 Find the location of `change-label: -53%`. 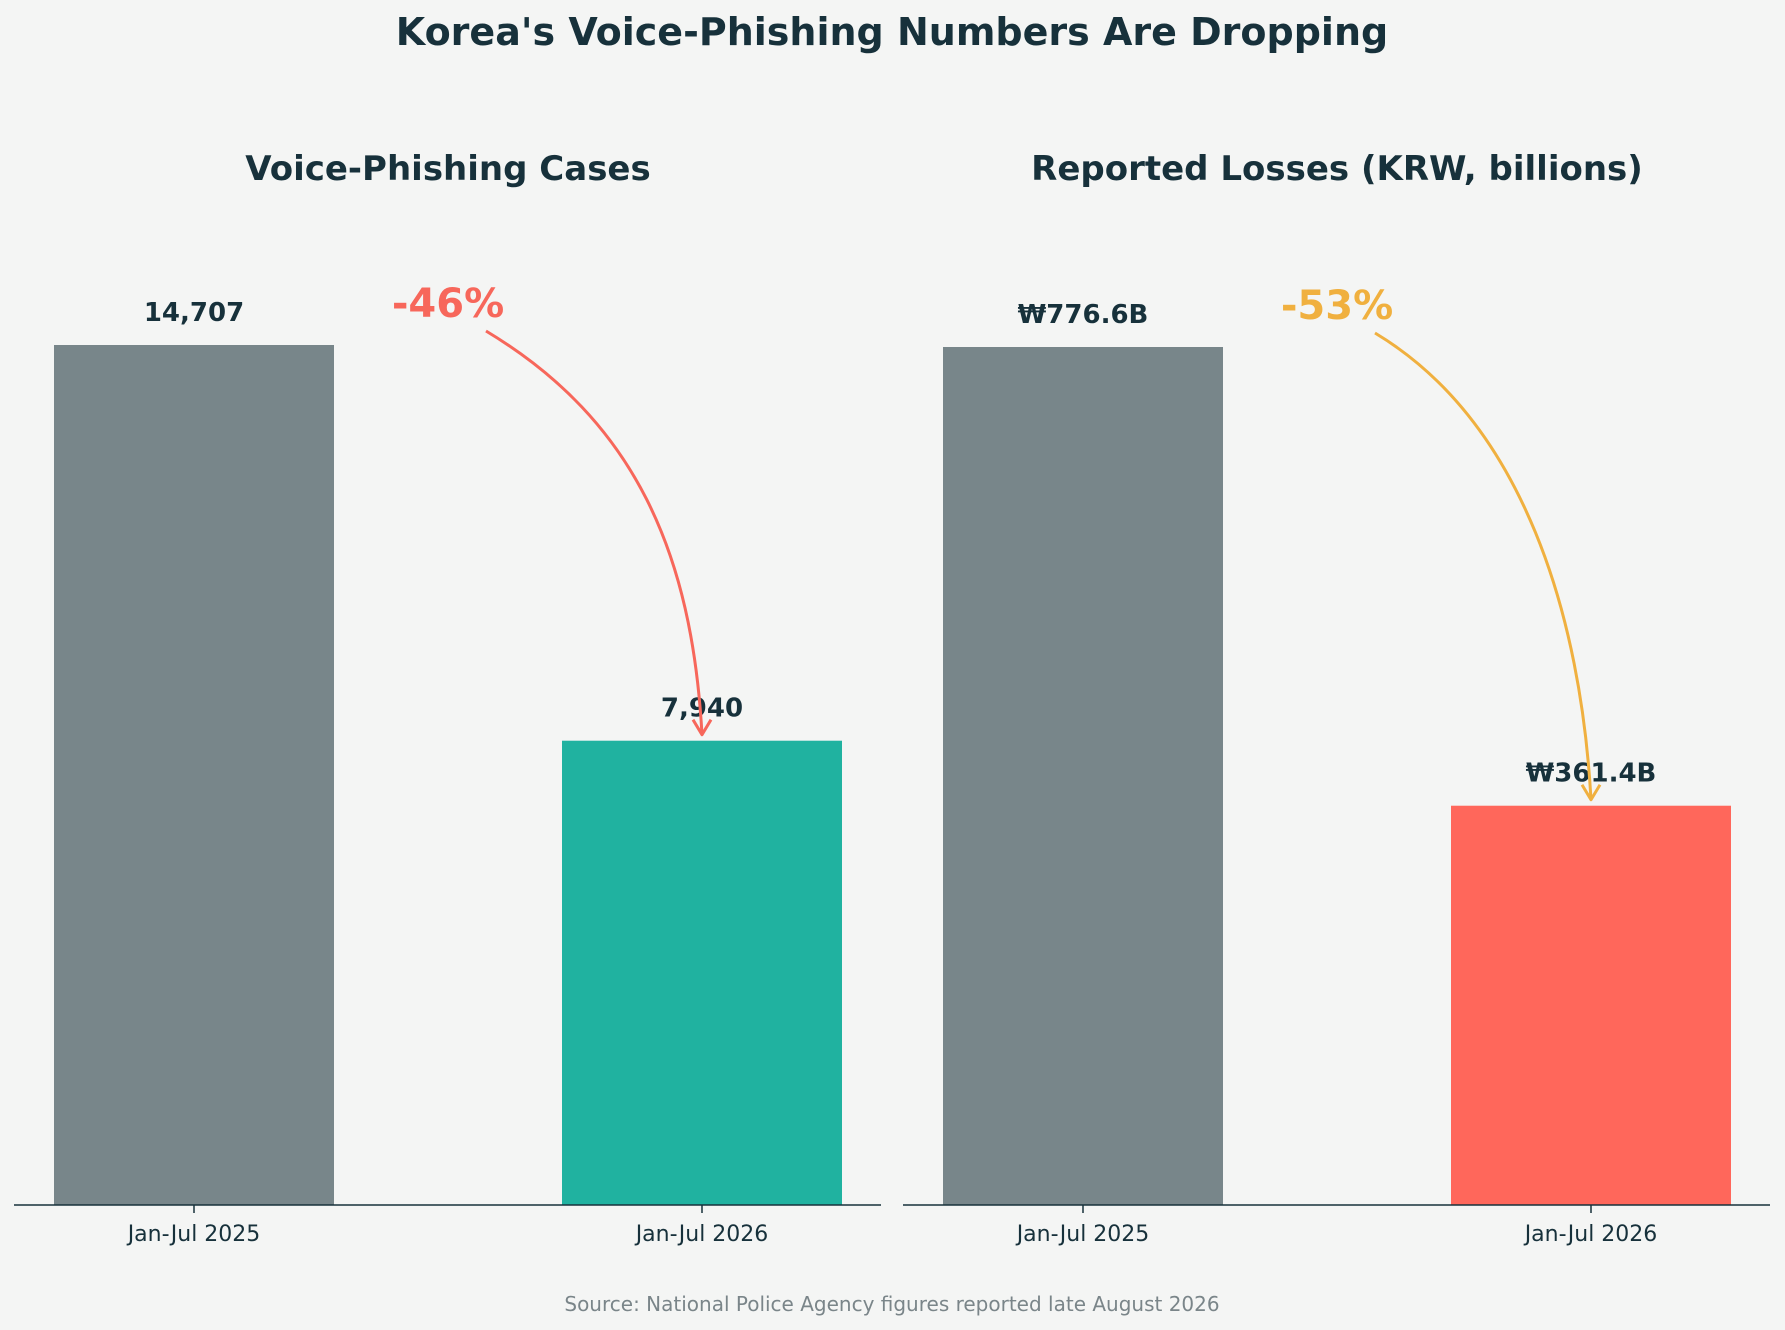

change-label: -53% is located at coordinates (1337, 306).